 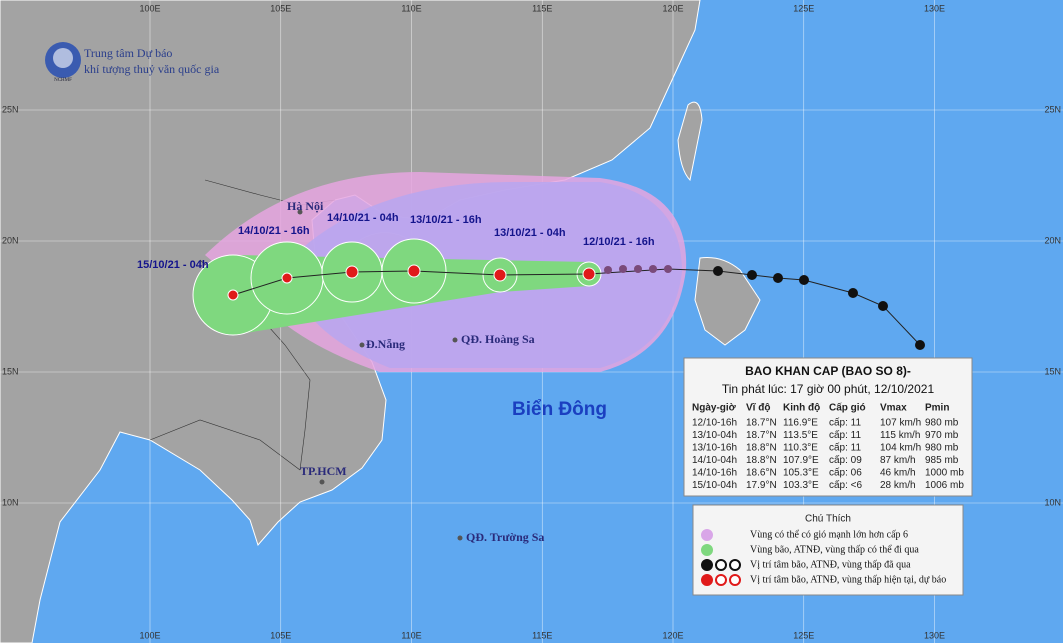 What do you see at coordinates (898, 485) in the screenshot?
I see `table-cell: 28 km/h` at bounding box center [898, 485].